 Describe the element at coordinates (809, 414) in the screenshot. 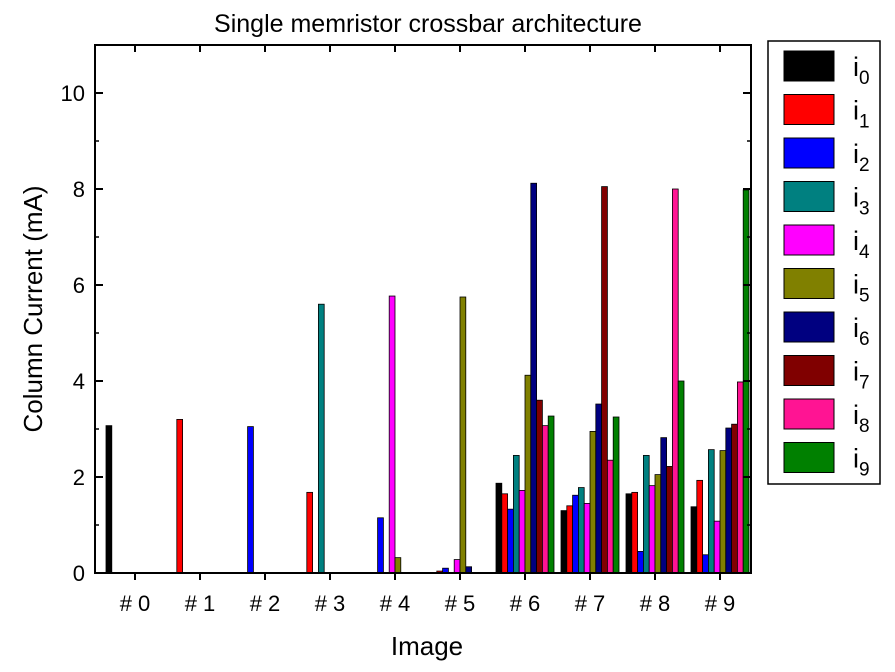

I see `legend-swatch-i8` at that location.